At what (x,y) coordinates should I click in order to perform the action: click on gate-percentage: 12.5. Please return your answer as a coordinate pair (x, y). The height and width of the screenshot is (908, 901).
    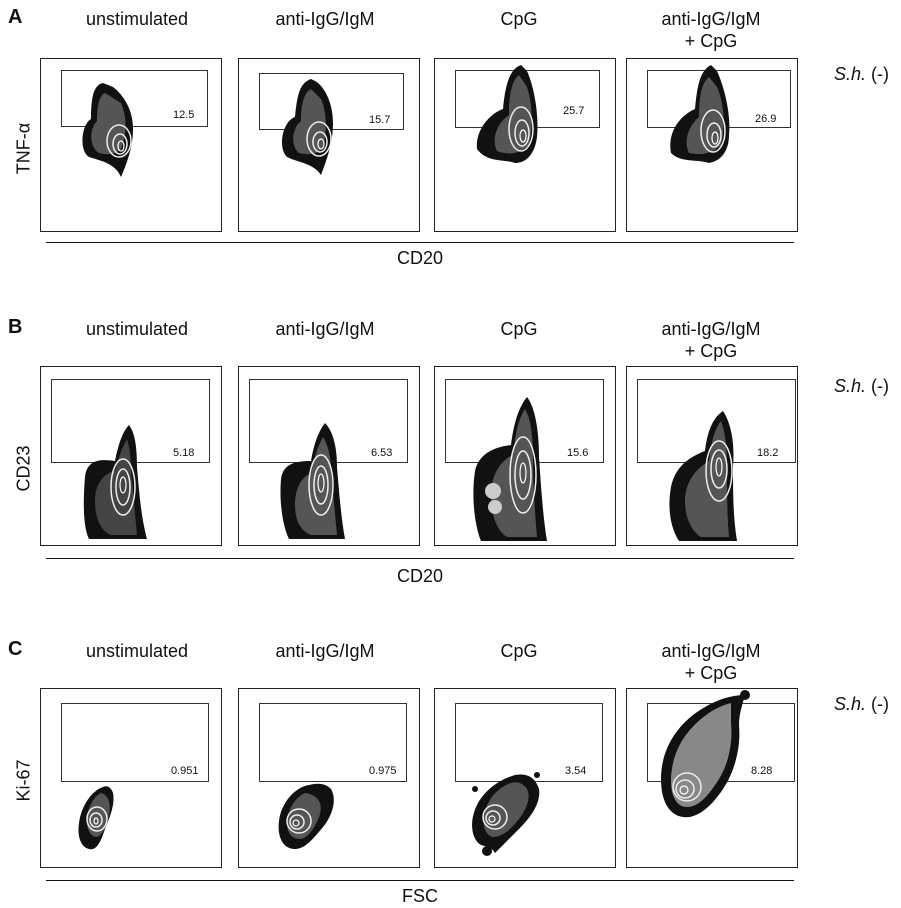
    Looking at the image, I should click on (184, 115).